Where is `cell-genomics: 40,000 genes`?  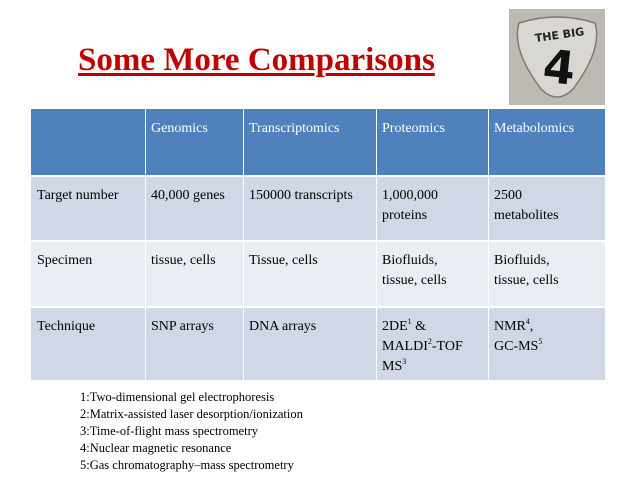 cell-genomics: 40,000 genes is located at coordinates (188, 195).